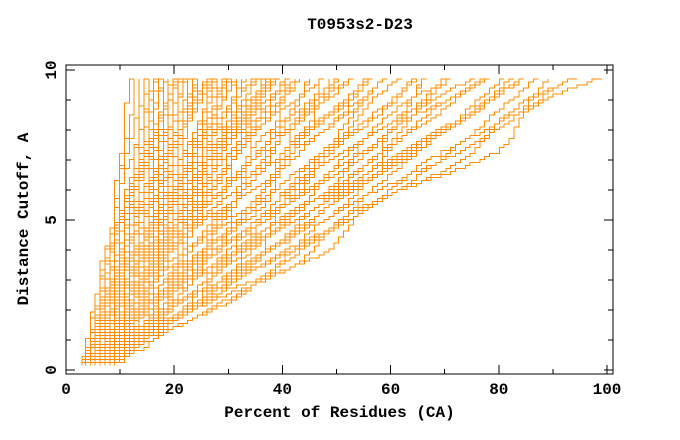 The image size is (680, 440). I want to click on y-tick-label: 5, so click(52, 220).